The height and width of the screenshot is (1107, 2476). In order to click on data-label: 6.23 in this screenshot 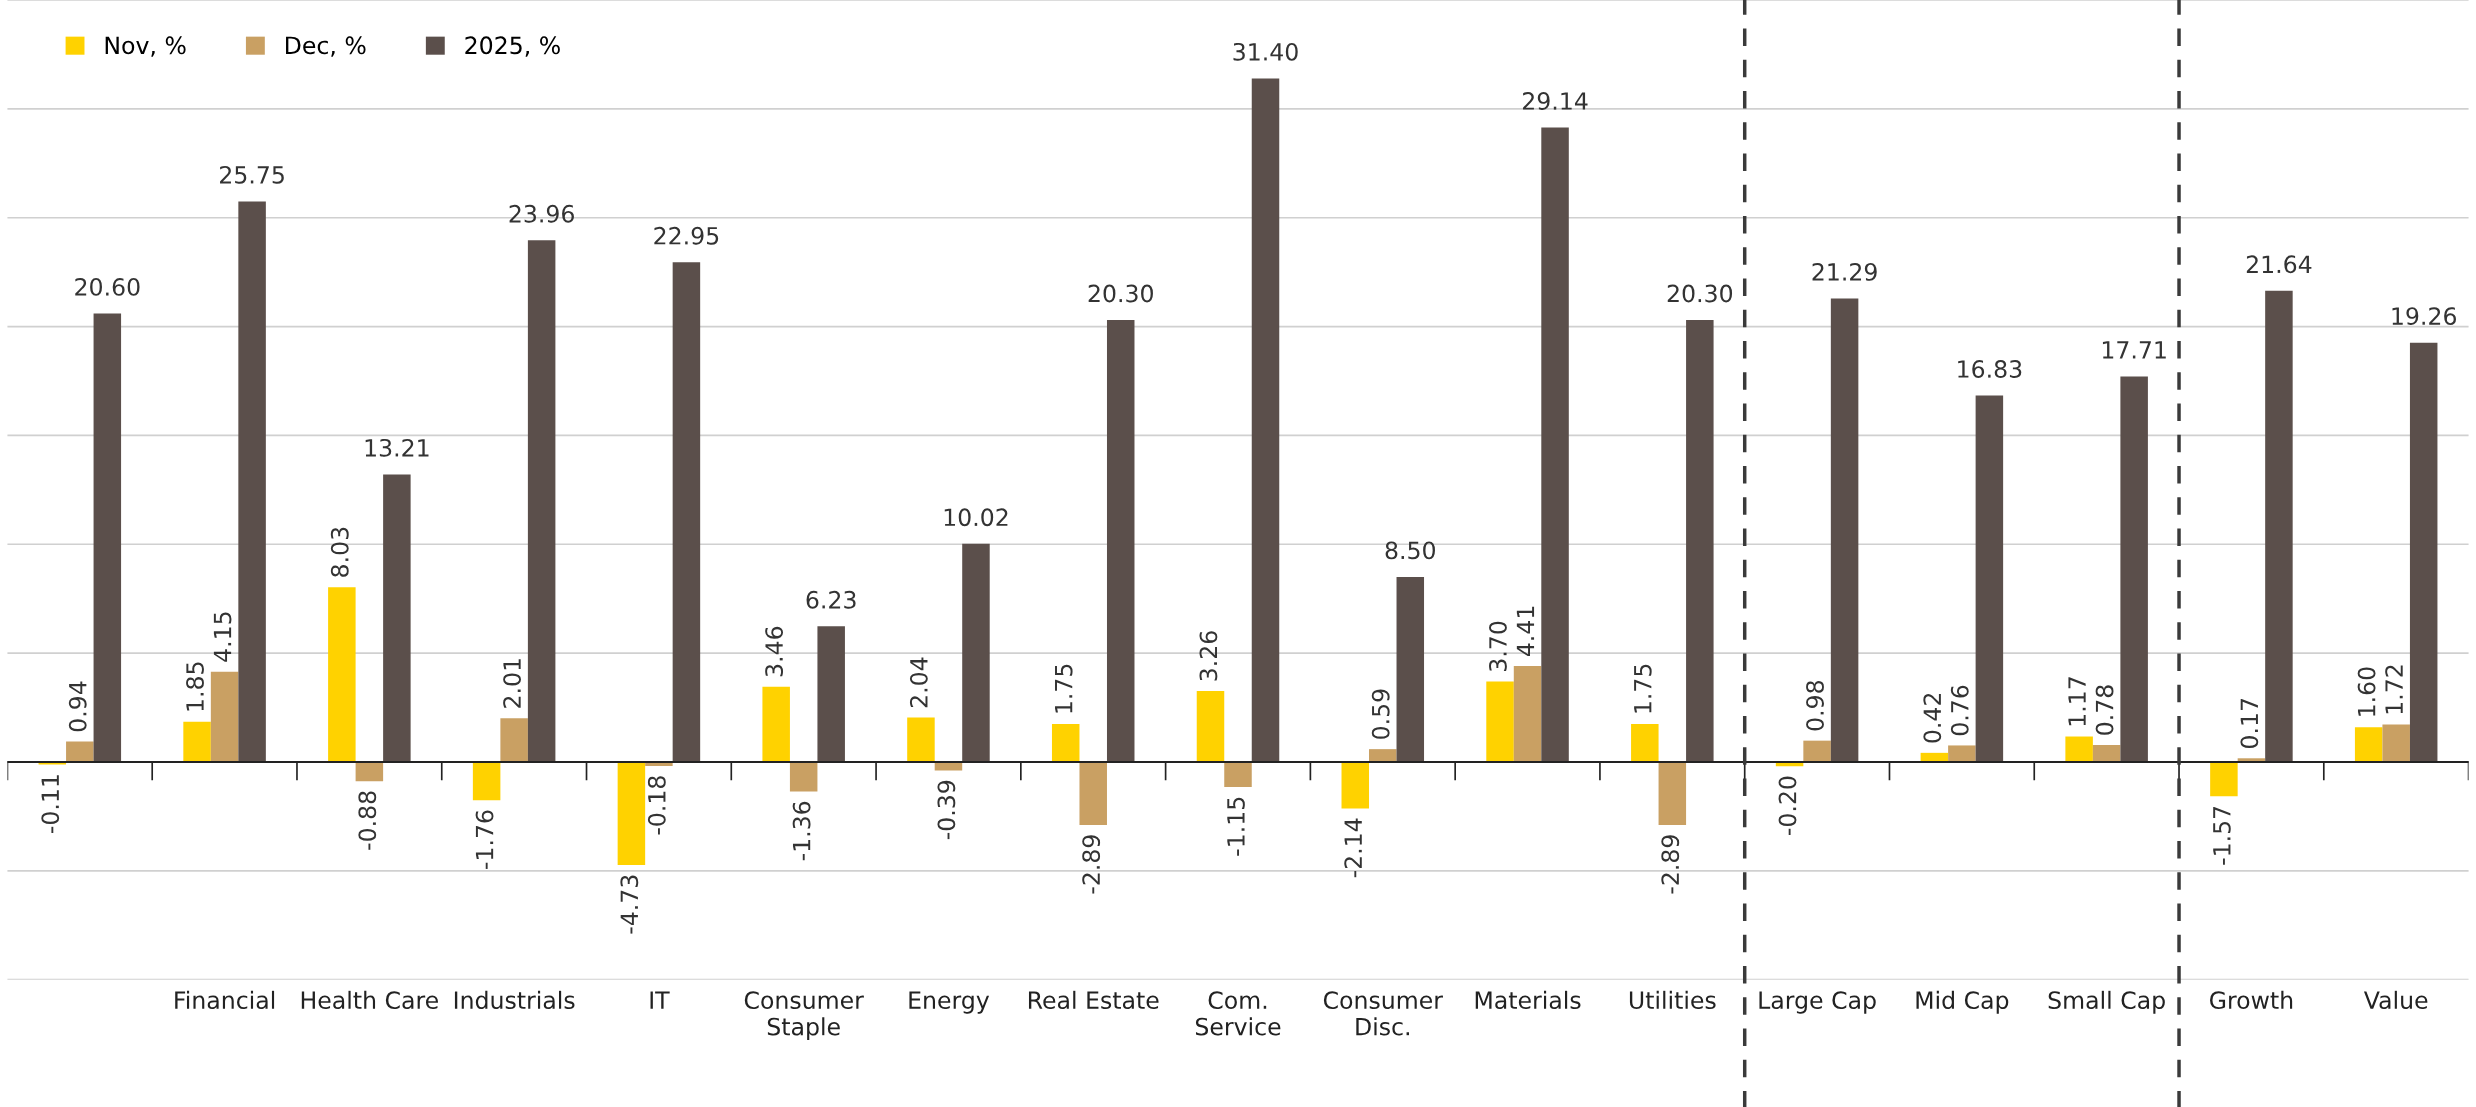, I will do `click(831, 599)`.